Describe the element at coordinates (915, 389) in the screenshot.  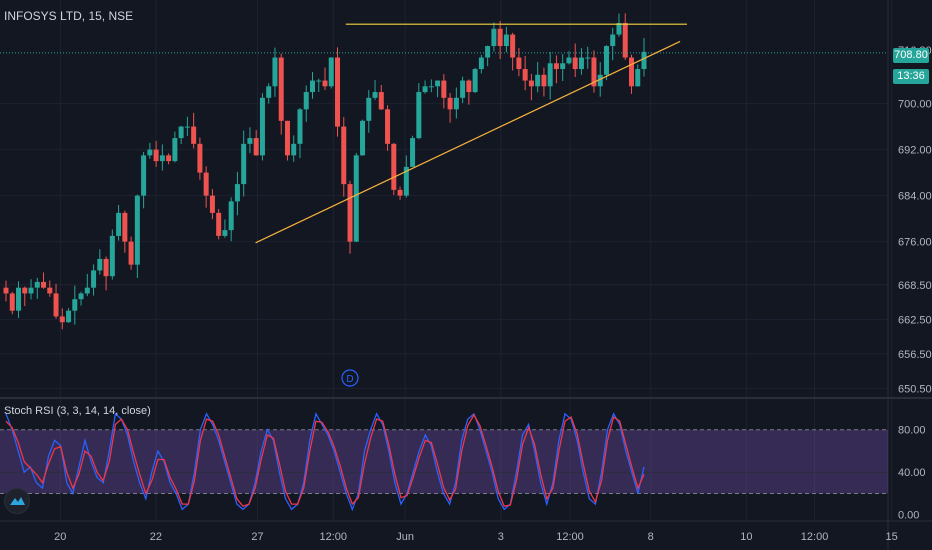
I see `price-axis-label: 650.50` at that location.